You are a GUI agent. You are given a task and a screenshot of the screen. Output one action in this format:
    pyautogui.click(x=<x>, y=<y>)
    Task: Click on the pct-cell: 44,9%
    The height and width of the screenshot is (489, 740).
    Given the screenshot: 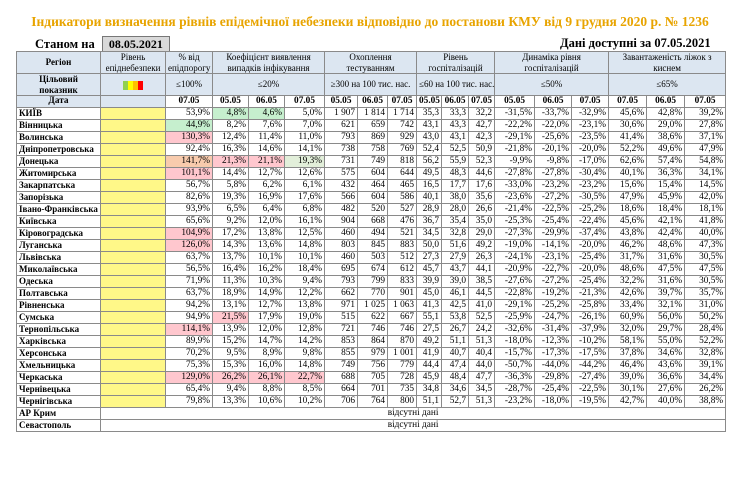 What is the action you would take?
    pyautogui.click(x=189, y=125)
    